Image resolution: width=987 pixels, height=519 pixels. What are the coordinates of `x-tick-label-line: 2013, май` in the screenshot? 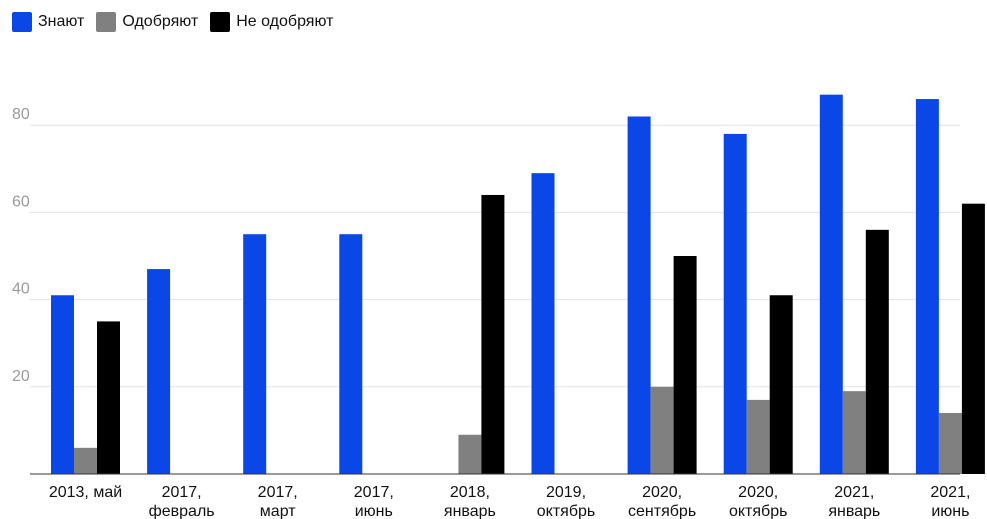 It's located at (85, 492).